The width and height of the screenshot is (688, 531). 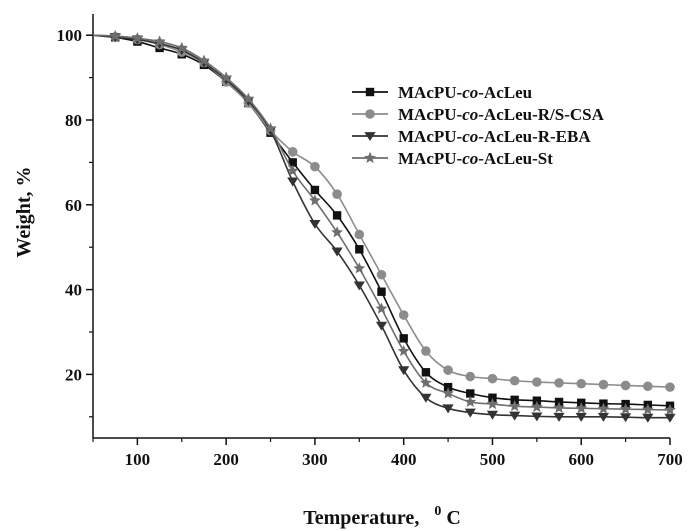 What do you see at coordinates (670, 459) in the screenshot?
I see `x-tick-label: 700` at bounding box center [670, 459].